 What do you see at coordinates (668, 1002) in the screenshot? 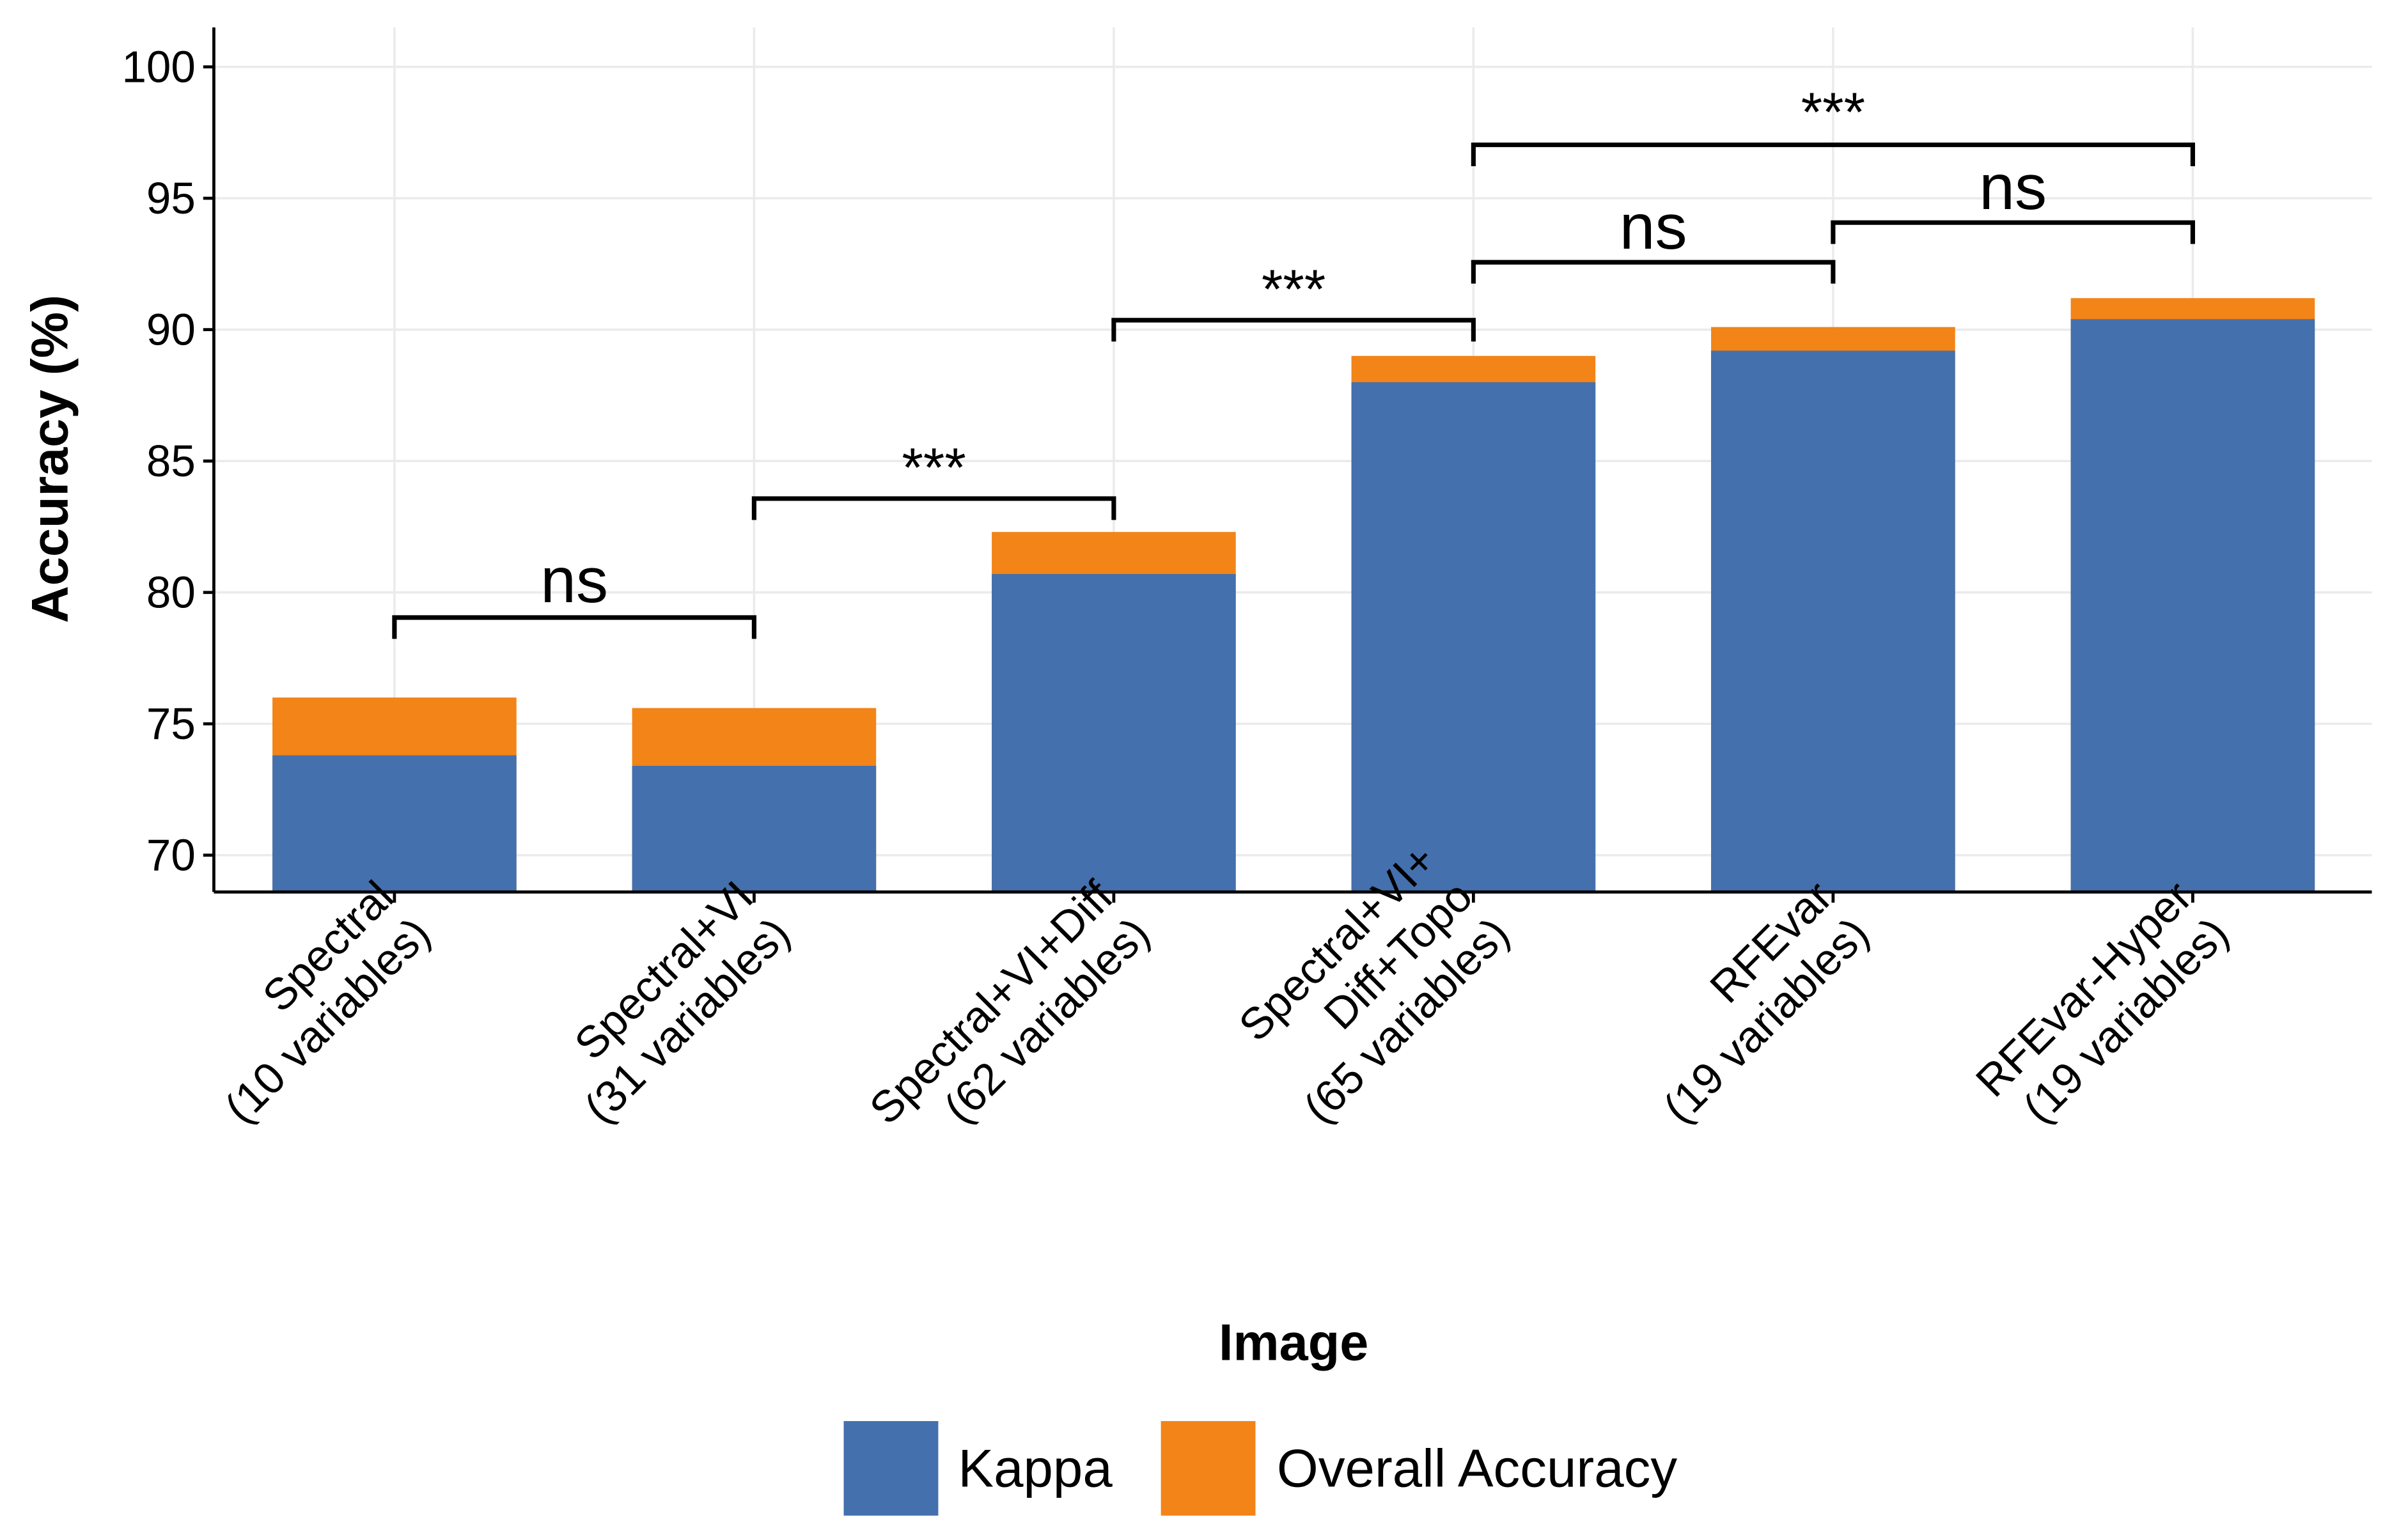
I see `x-tick-label: Spectral+VI(31 variables)` at bounding box center [668, 1002].